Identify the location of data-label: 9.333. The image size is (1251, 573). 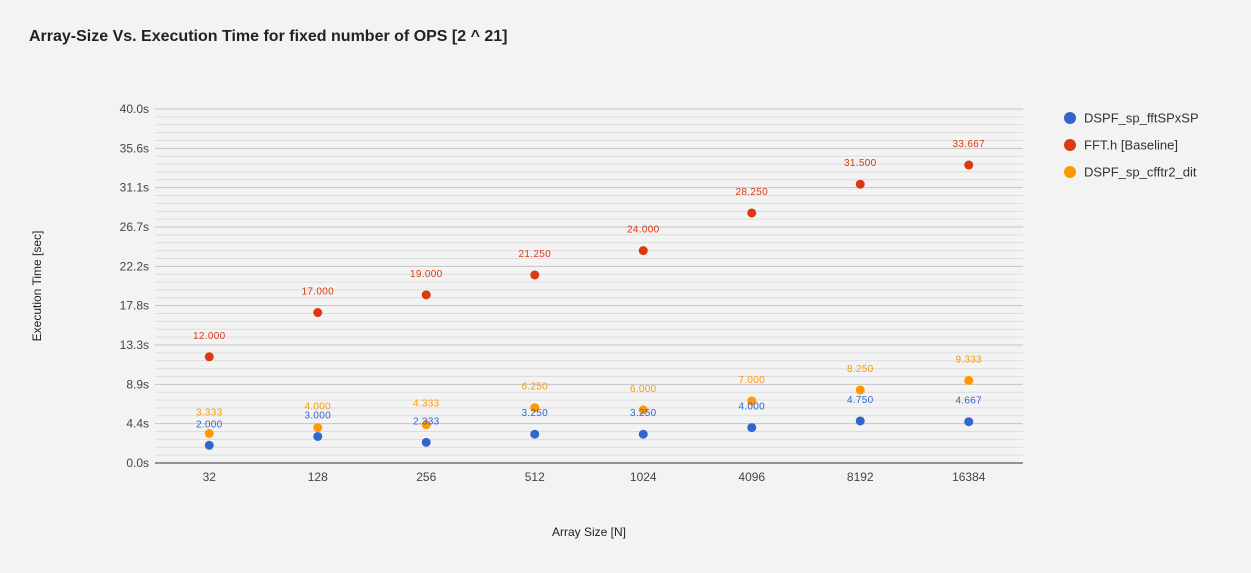
(968, 359).